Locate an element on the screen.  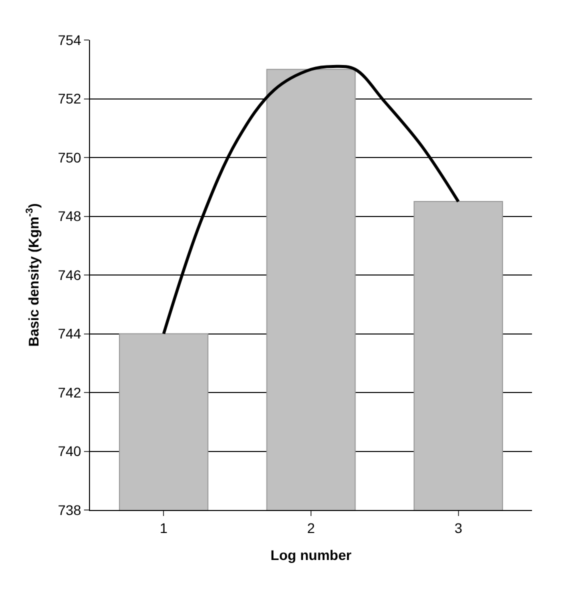
x-tick-label: 3 is located at coordinates (458, 528).